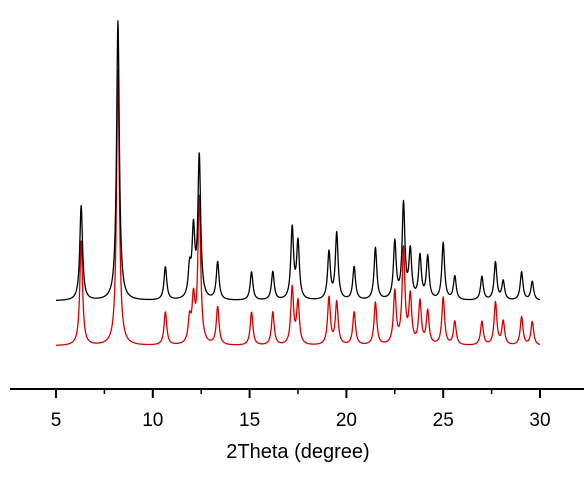  I want to click on x-tick-label: 30, so click(539, 420).